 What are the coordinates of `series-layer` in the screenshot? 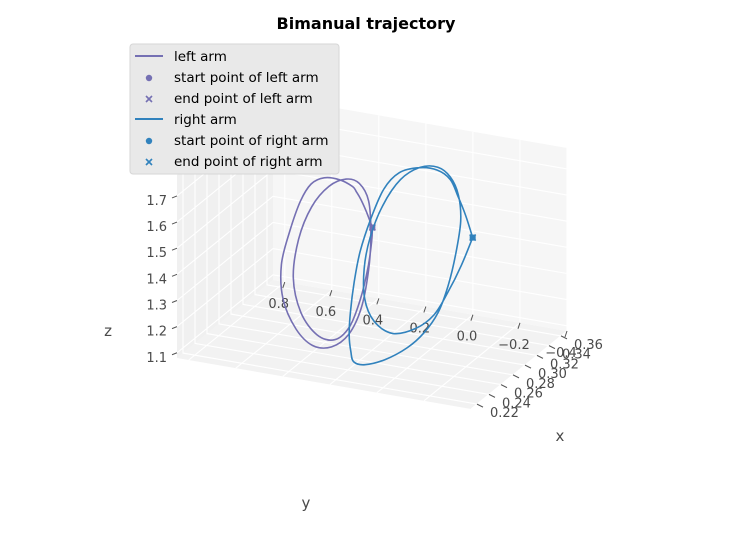 It's located at (378, 265).